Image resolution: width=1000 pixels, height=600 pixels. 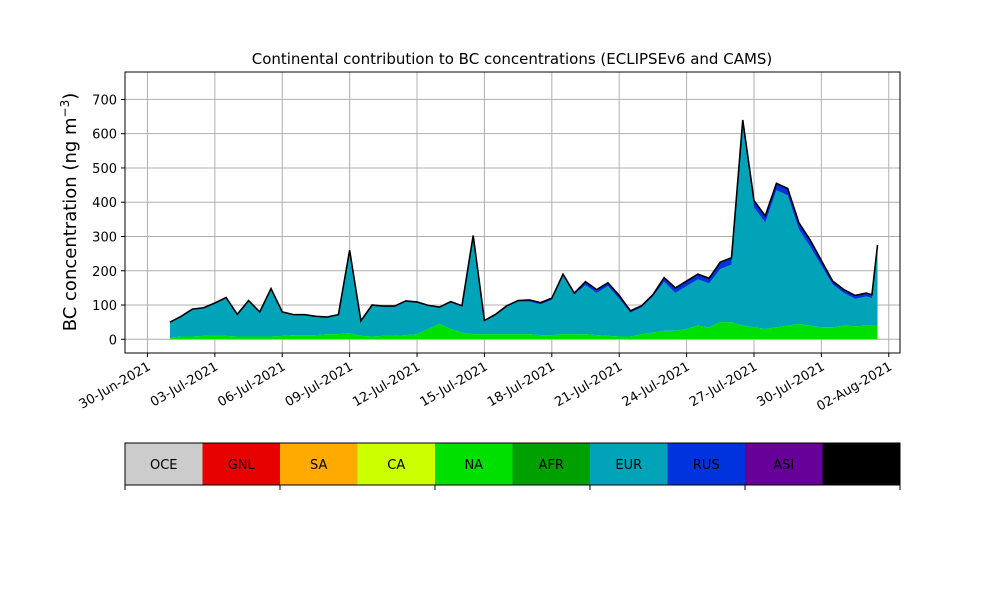 I want to click on legend-label-aus: AUS, so click(x=861, y=465).